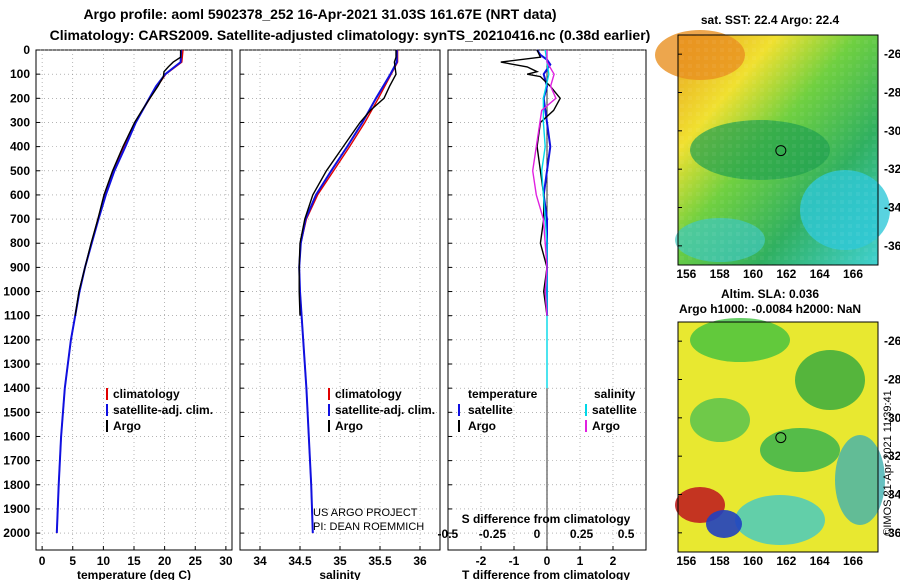 This screenshot has height=580, width=900. Describe the element at coordinates (514, 561) in the screenshot. I see `x-tick-label: -1` at that location.